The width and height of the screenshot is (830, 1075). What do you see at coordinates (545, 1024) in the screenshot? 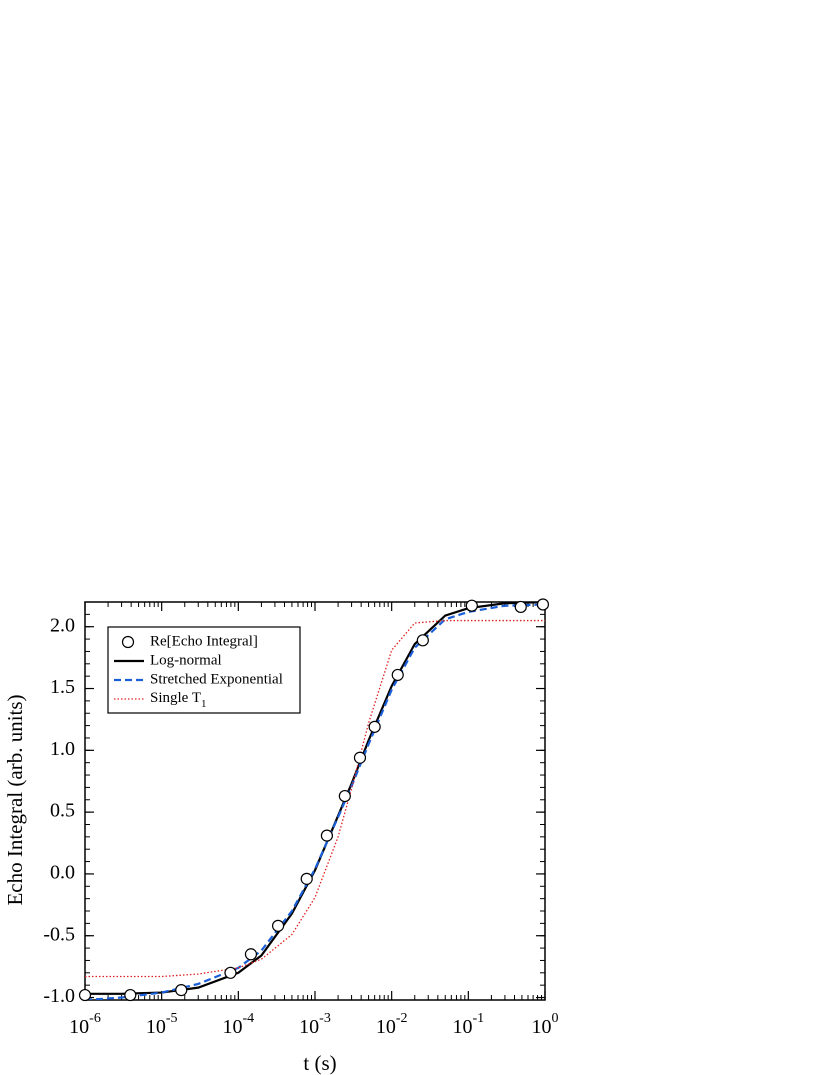
I see `x-tick-label: 10⁰` at bounding box center [545, 1024].